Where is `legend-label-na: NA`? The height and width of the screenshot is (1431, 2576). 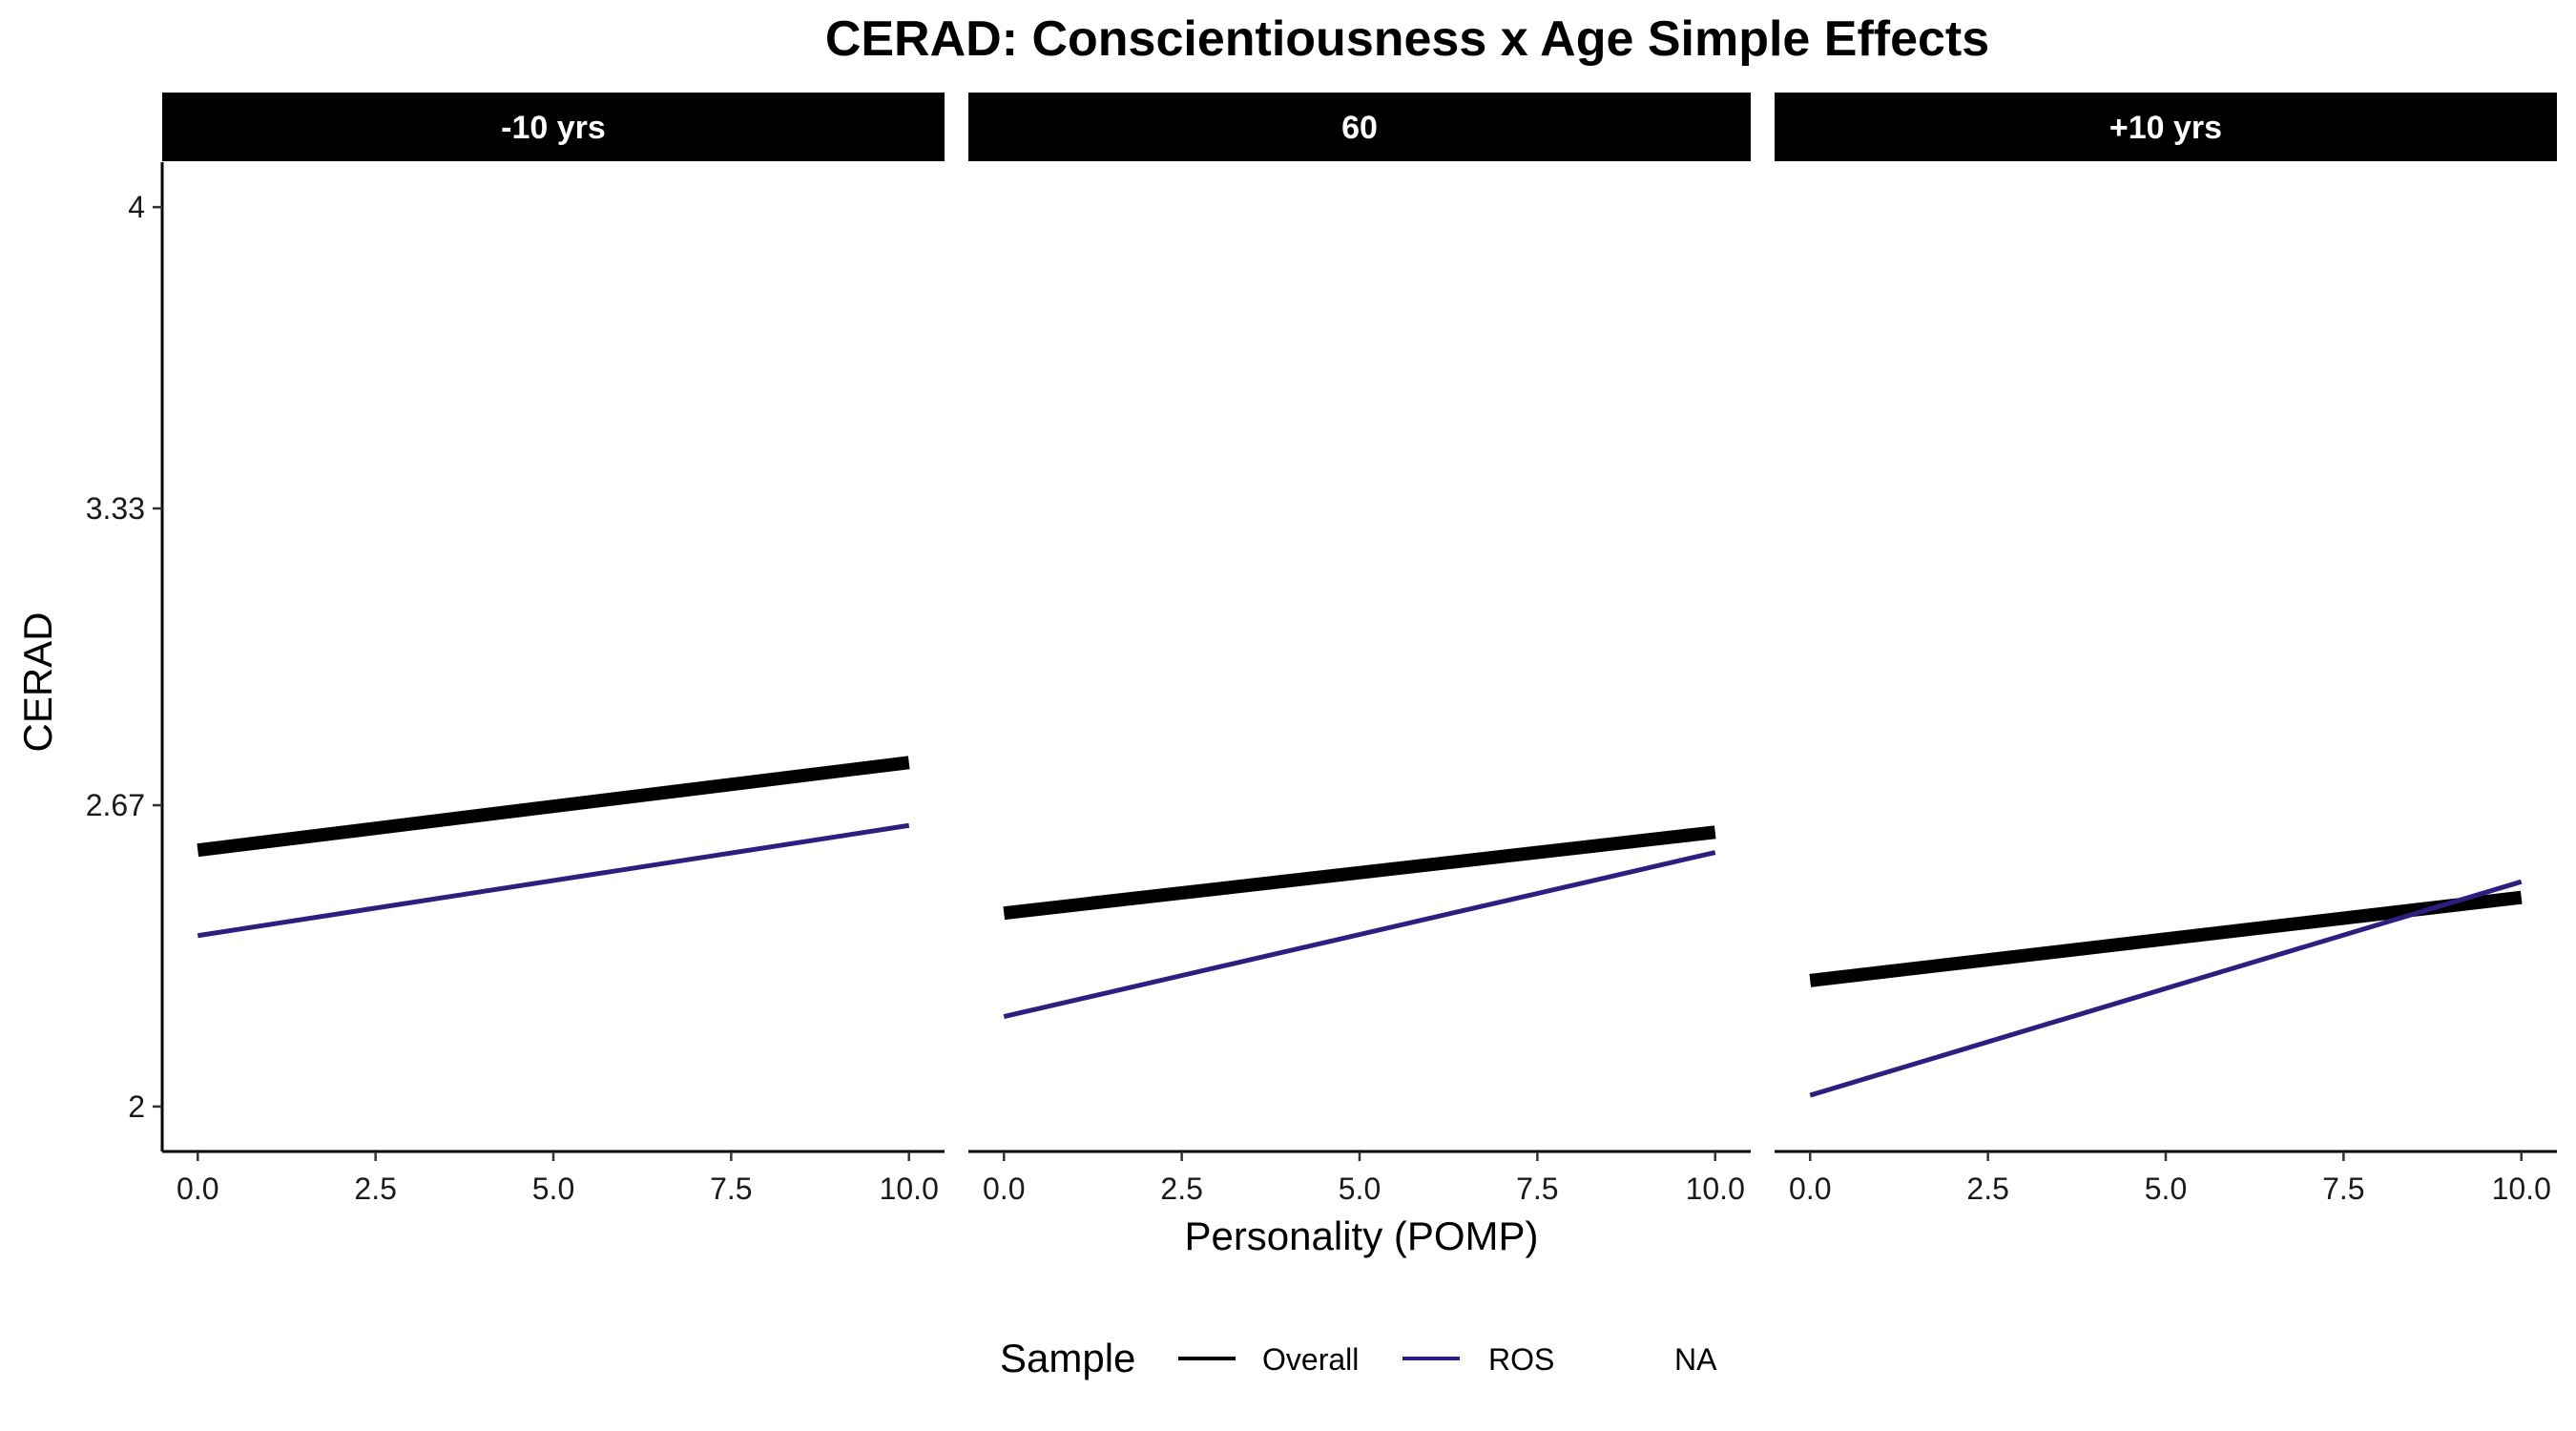 legend-label-na: NA is located at coordinates (1695, 1359).